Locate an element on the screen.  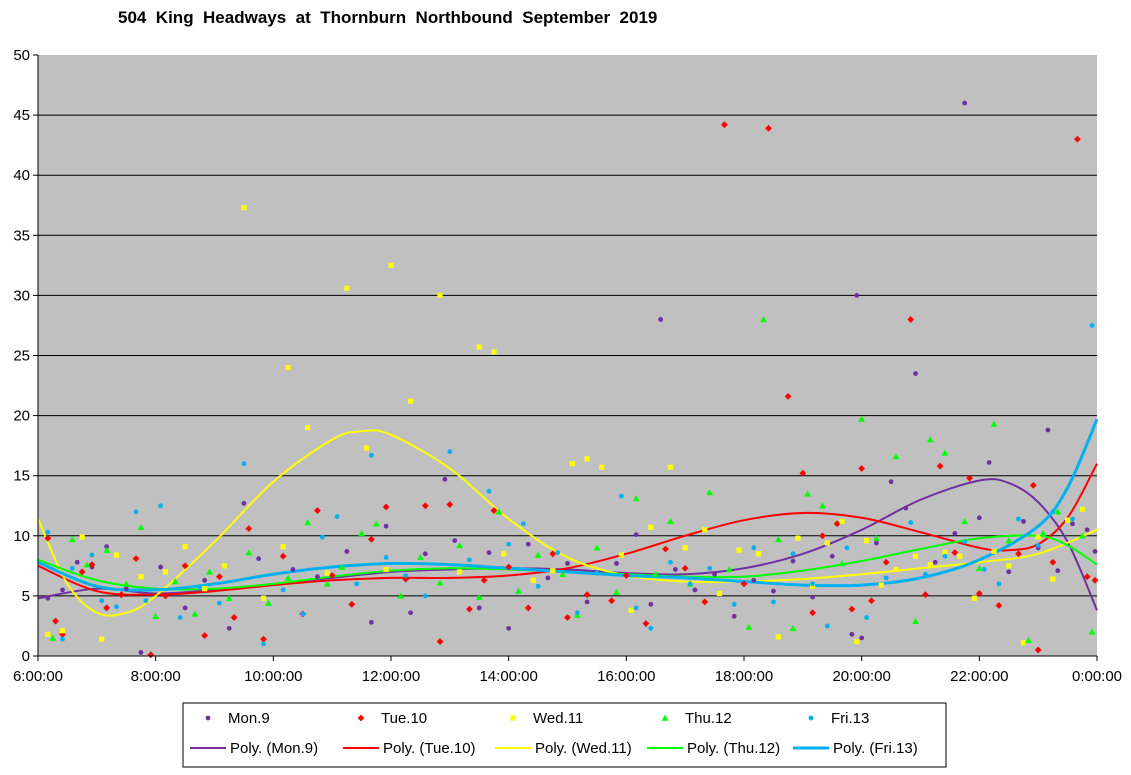
legend-box is located at coordinates (564, 735).